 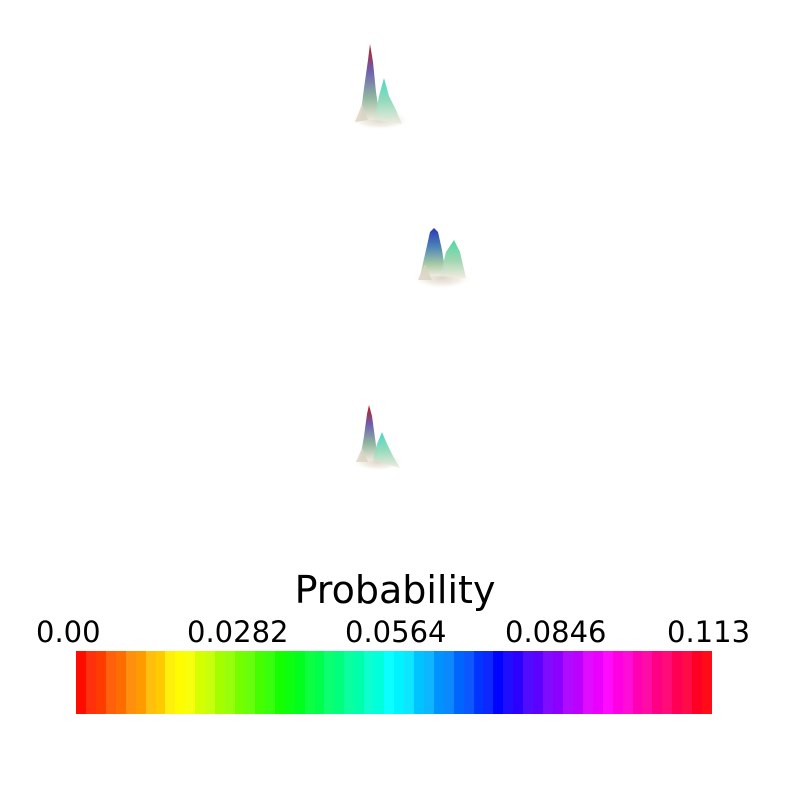 I want to click on tick-label-2: 0.0564, so click(x=396, y=632).